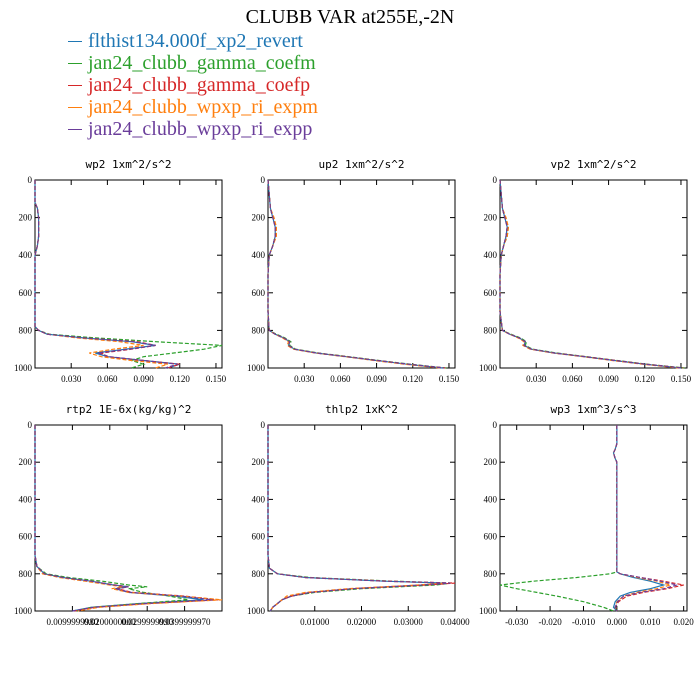  What do you see at coordinates (199, 85) in the screenshot?
I see `legend-label: jan24_clubb_gamma_coefp` at bounding box center [199, 85].